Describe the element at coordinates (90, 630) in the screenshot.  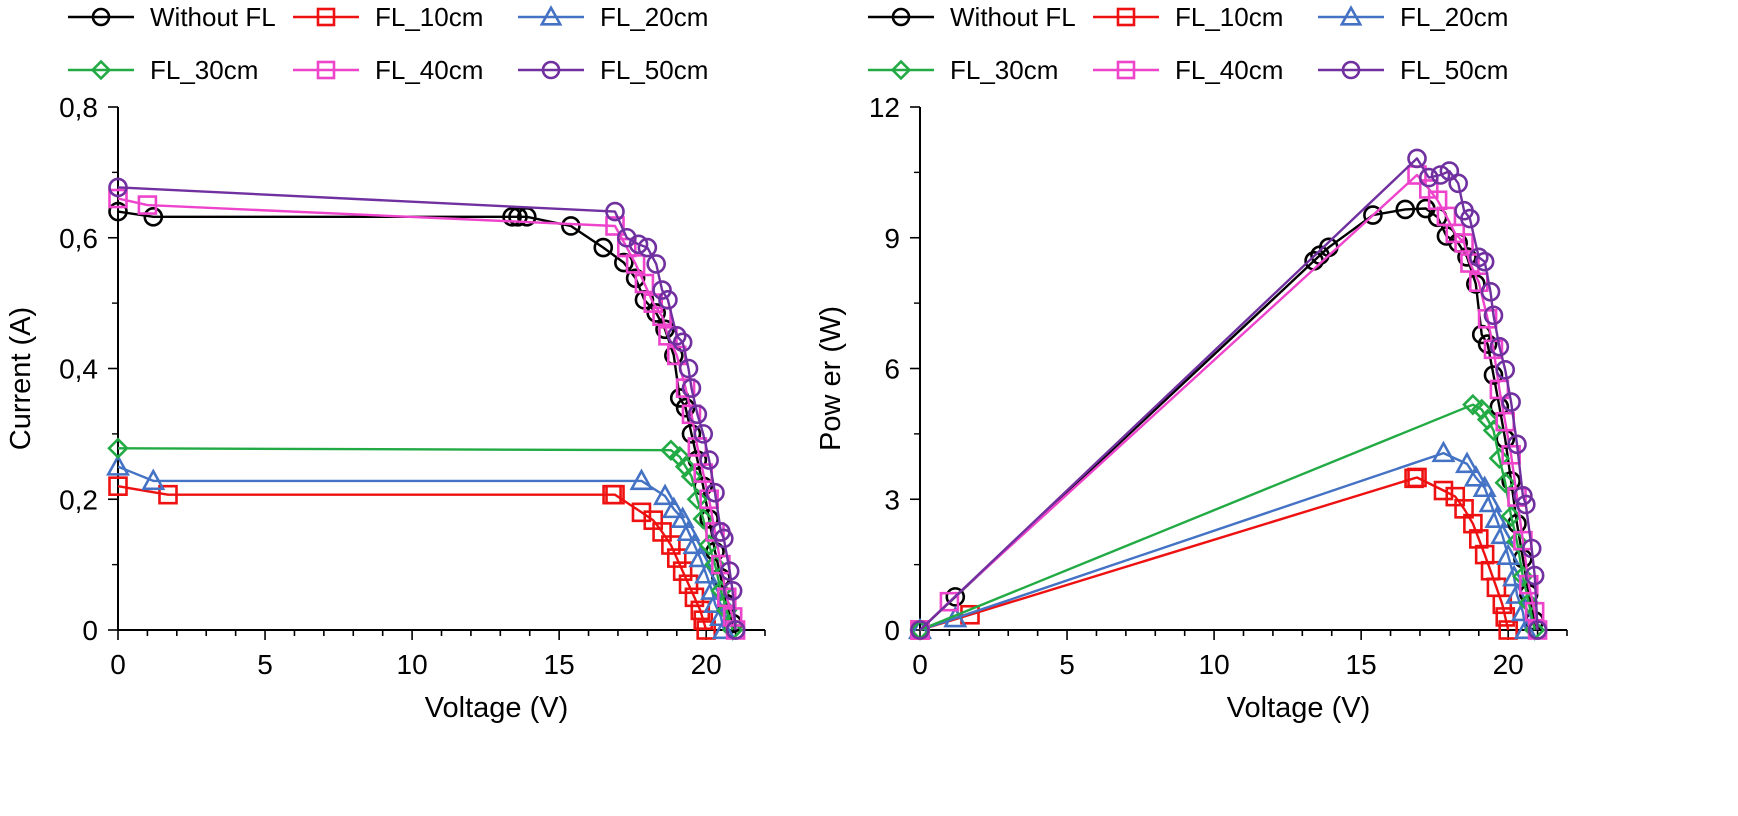
I see `y-tick-label: 0` at that location.